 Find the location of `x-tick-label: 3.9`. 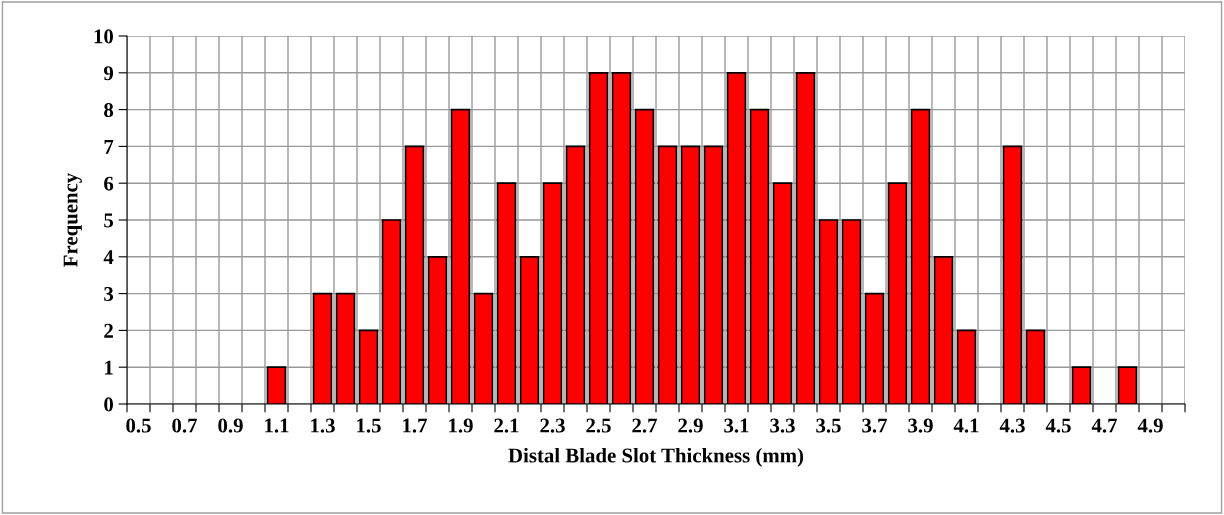

x-tick-label: 3.9 is located at coordinates (920, 425).